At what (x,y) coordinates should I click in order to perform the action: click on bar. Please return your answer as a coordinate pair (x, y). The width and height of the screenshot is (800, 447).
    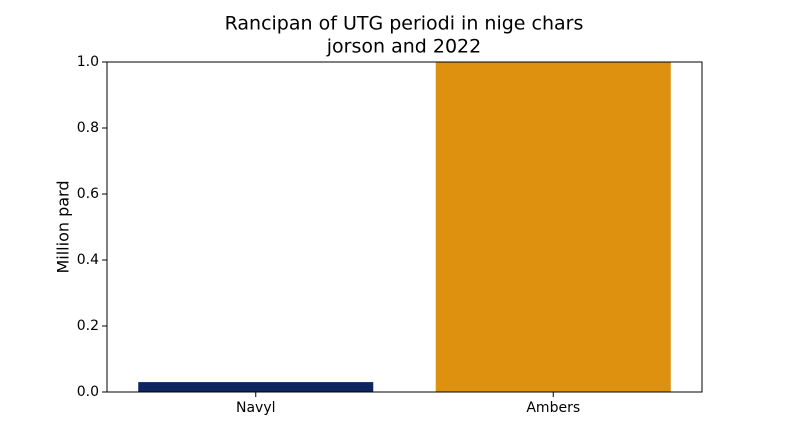
    Looking at the image, I should click on (256, 387).